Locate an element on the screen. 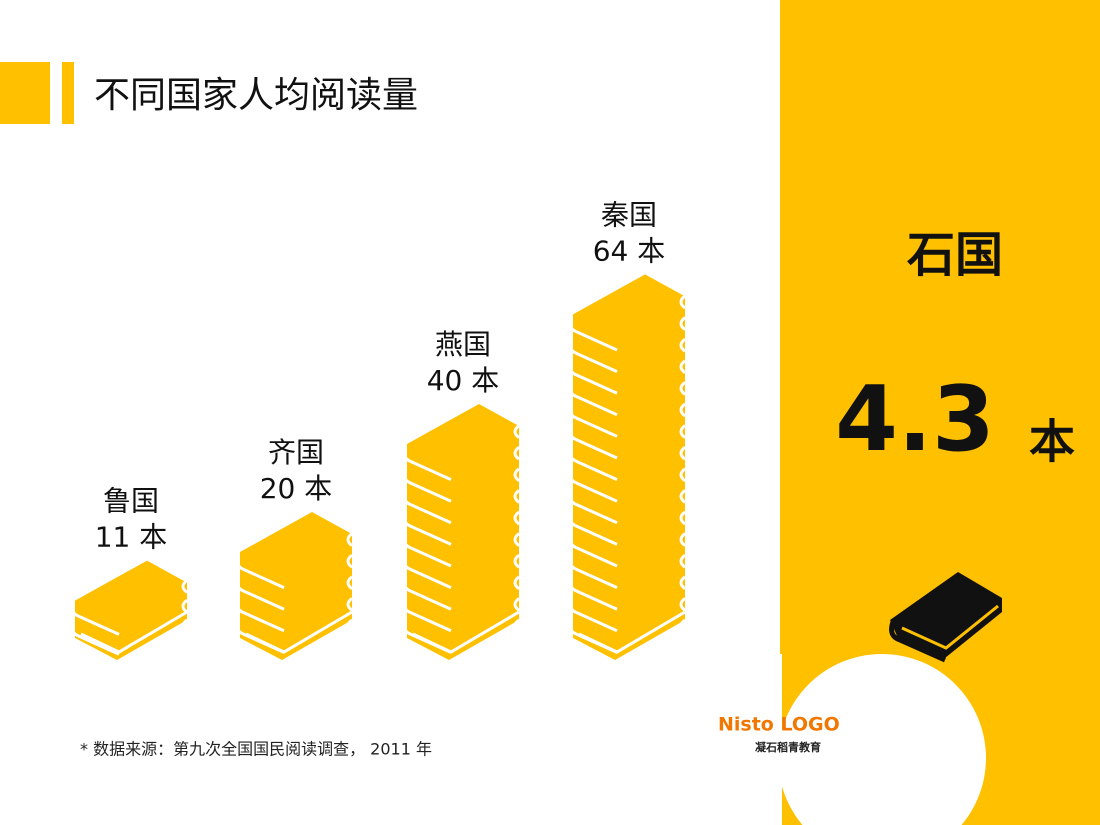 This screenshot has width=1100, height=825. title-block is located at coordinates (25, 93).